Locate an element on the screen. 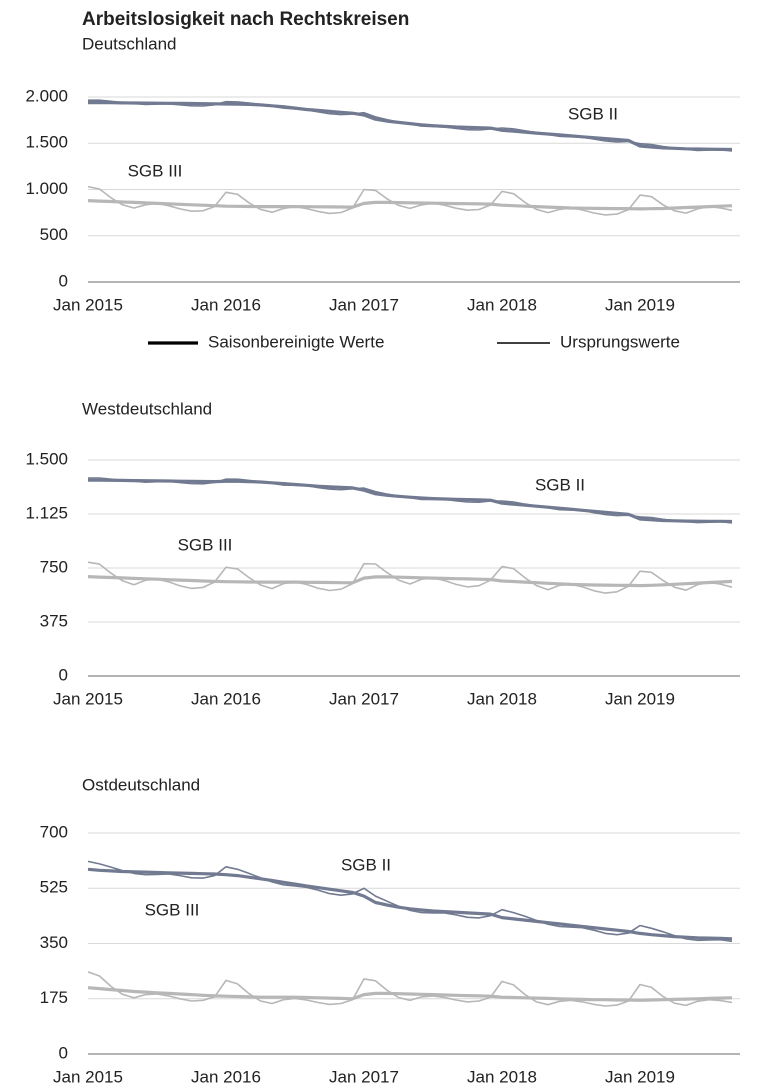 The width and height of the screenshot is (765, 1090). y-tick-label: 700 is located at coordinates (54, 831).